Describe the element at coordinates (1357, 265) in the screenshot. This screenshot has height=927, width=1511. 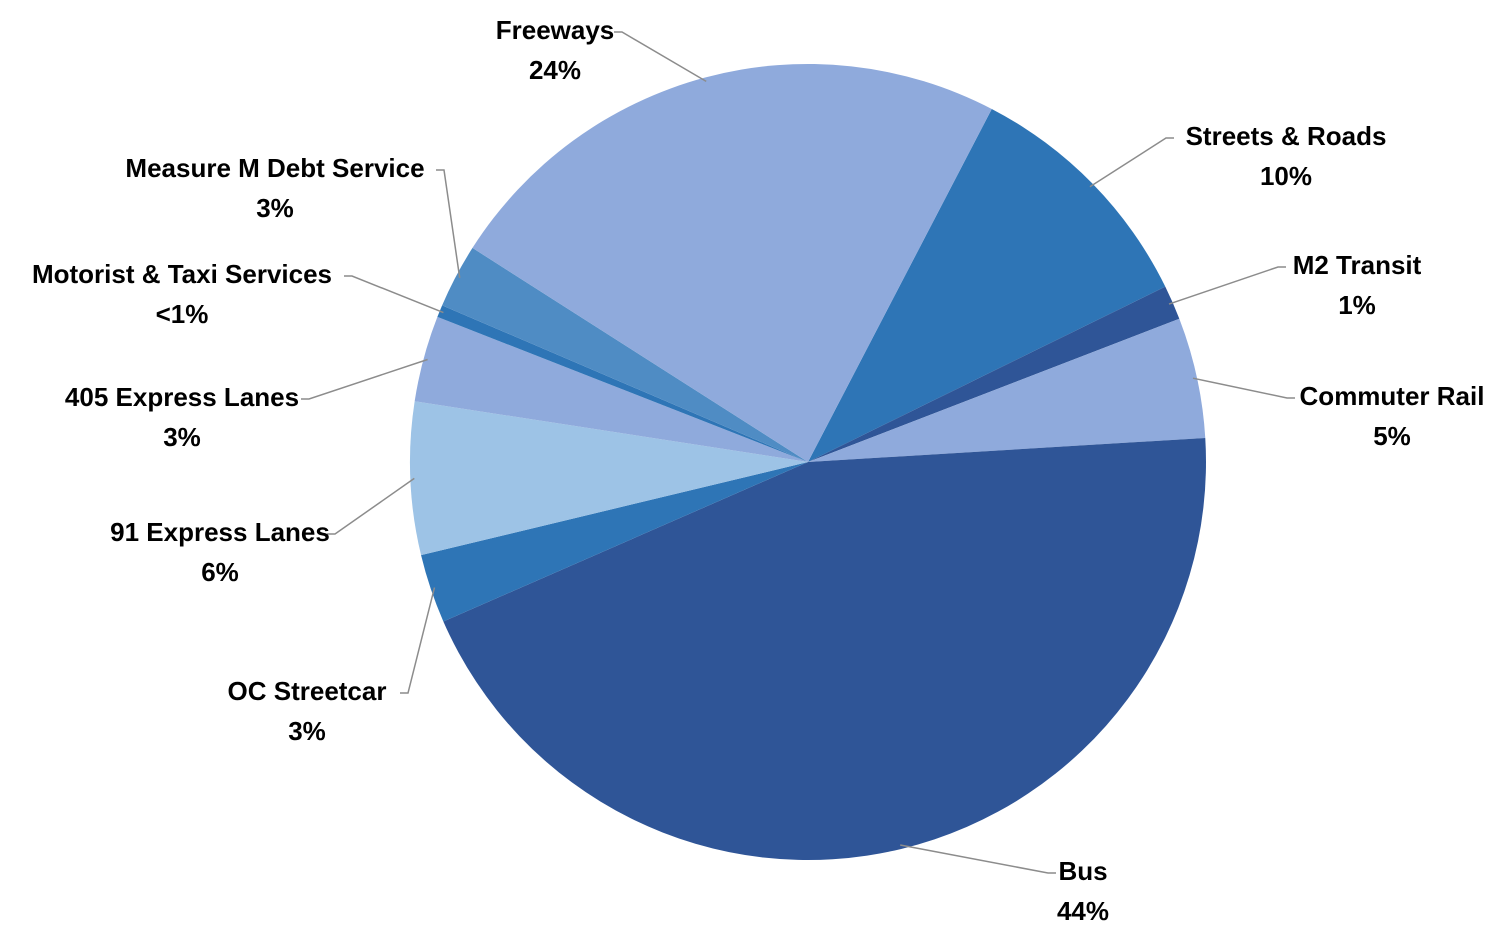
I see `slice-label-m2-transit: M2 Transit` at that location.